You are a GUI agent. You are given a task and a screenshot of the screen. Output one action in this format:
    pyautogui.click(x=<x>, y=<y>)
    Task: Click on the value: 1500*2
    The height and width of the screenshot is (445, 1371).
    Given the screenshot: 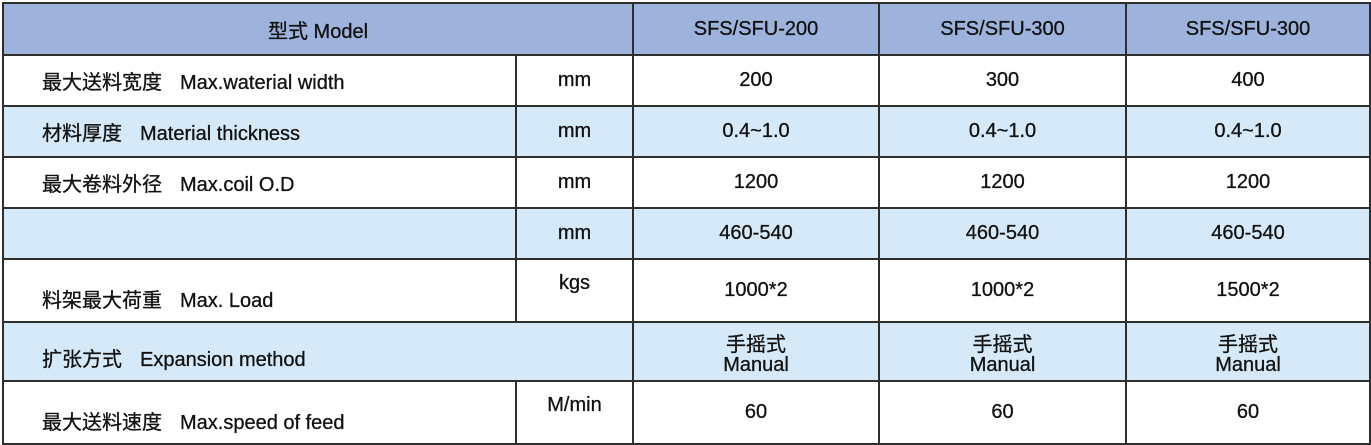 What is the action you would take?
    pyautogui.click(x=1248, y=290)
    